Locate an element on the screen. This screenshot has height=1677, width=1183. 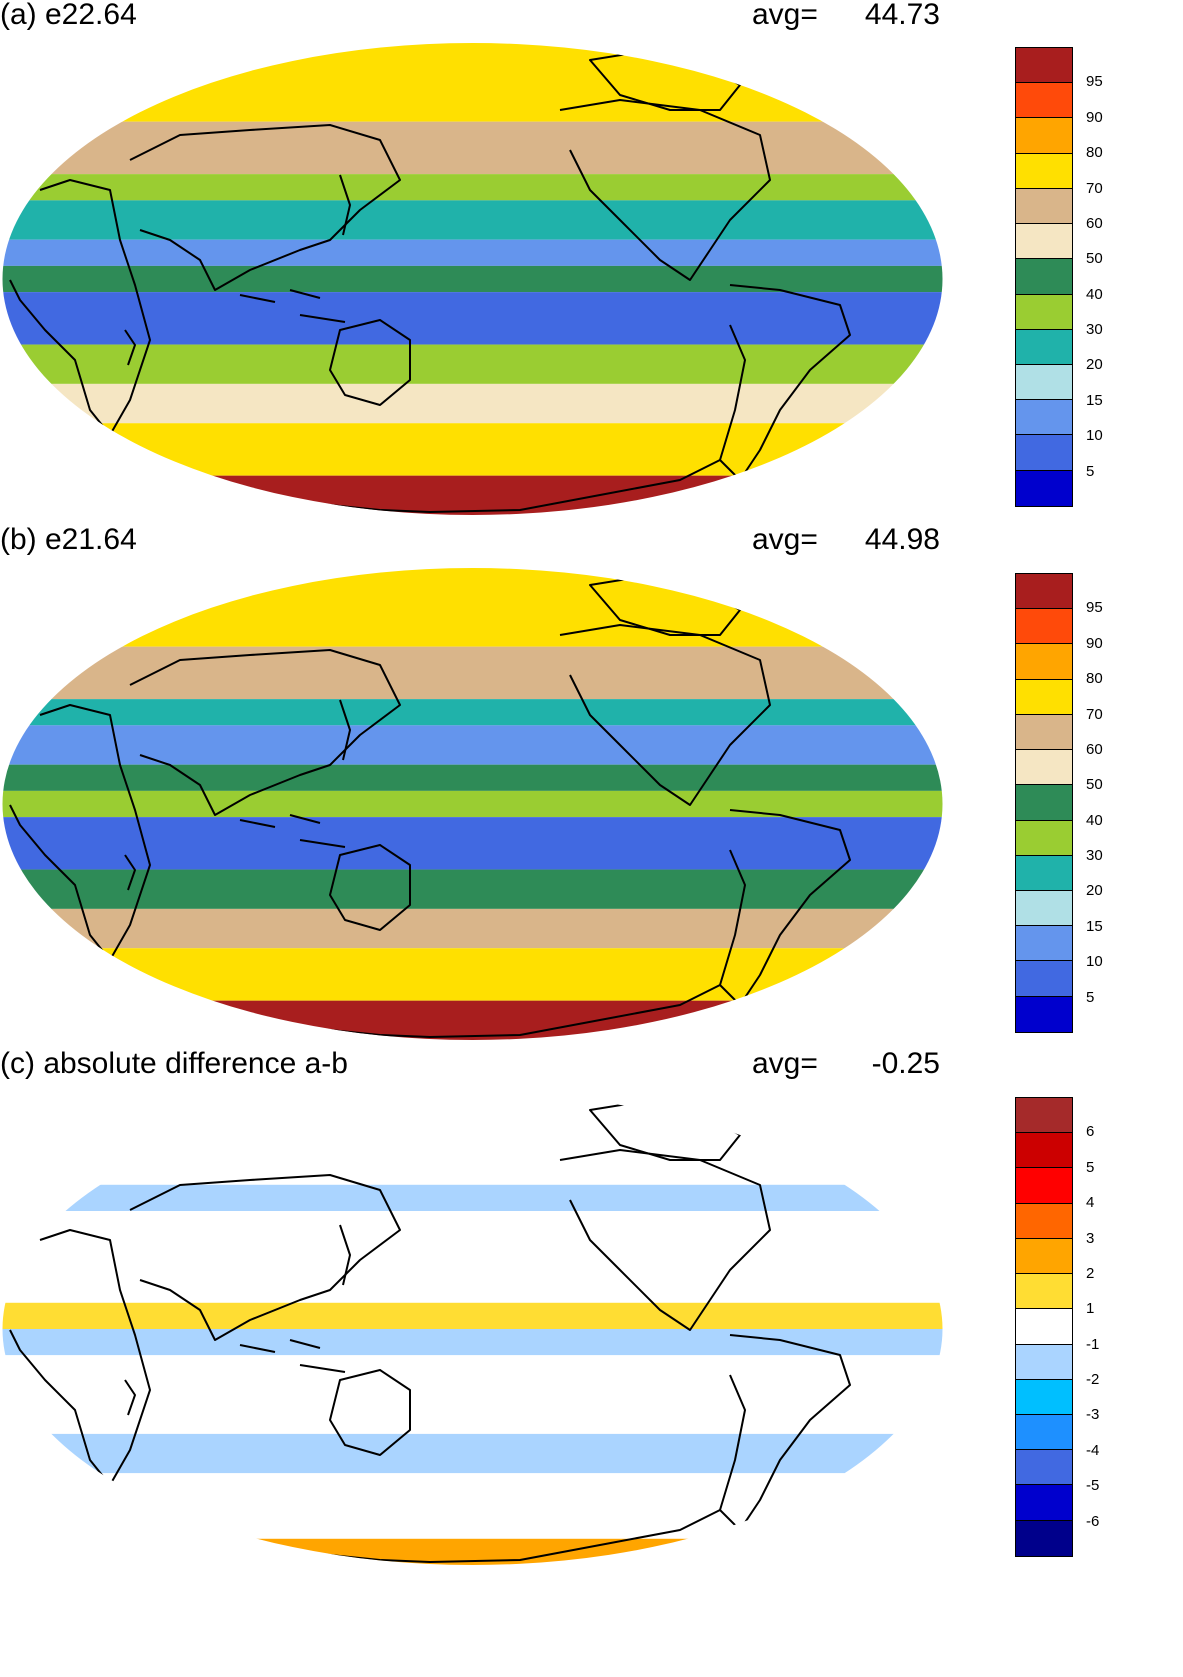
colorbar-a is located at coordinates (1044, 277).